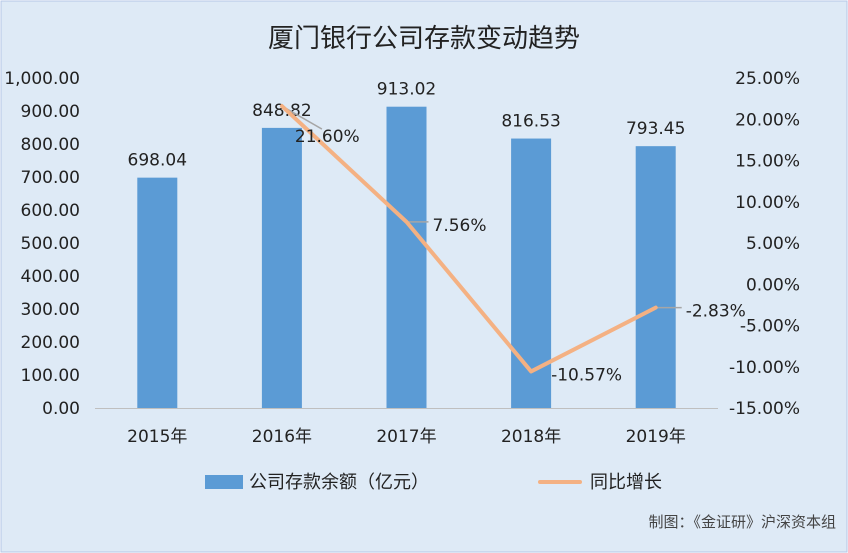  What do you see at coordinates (433, 482) in the screenshot?
I see `legend: 公司存款余额（亿元） 同比增长` at bounding box center [433, 482].